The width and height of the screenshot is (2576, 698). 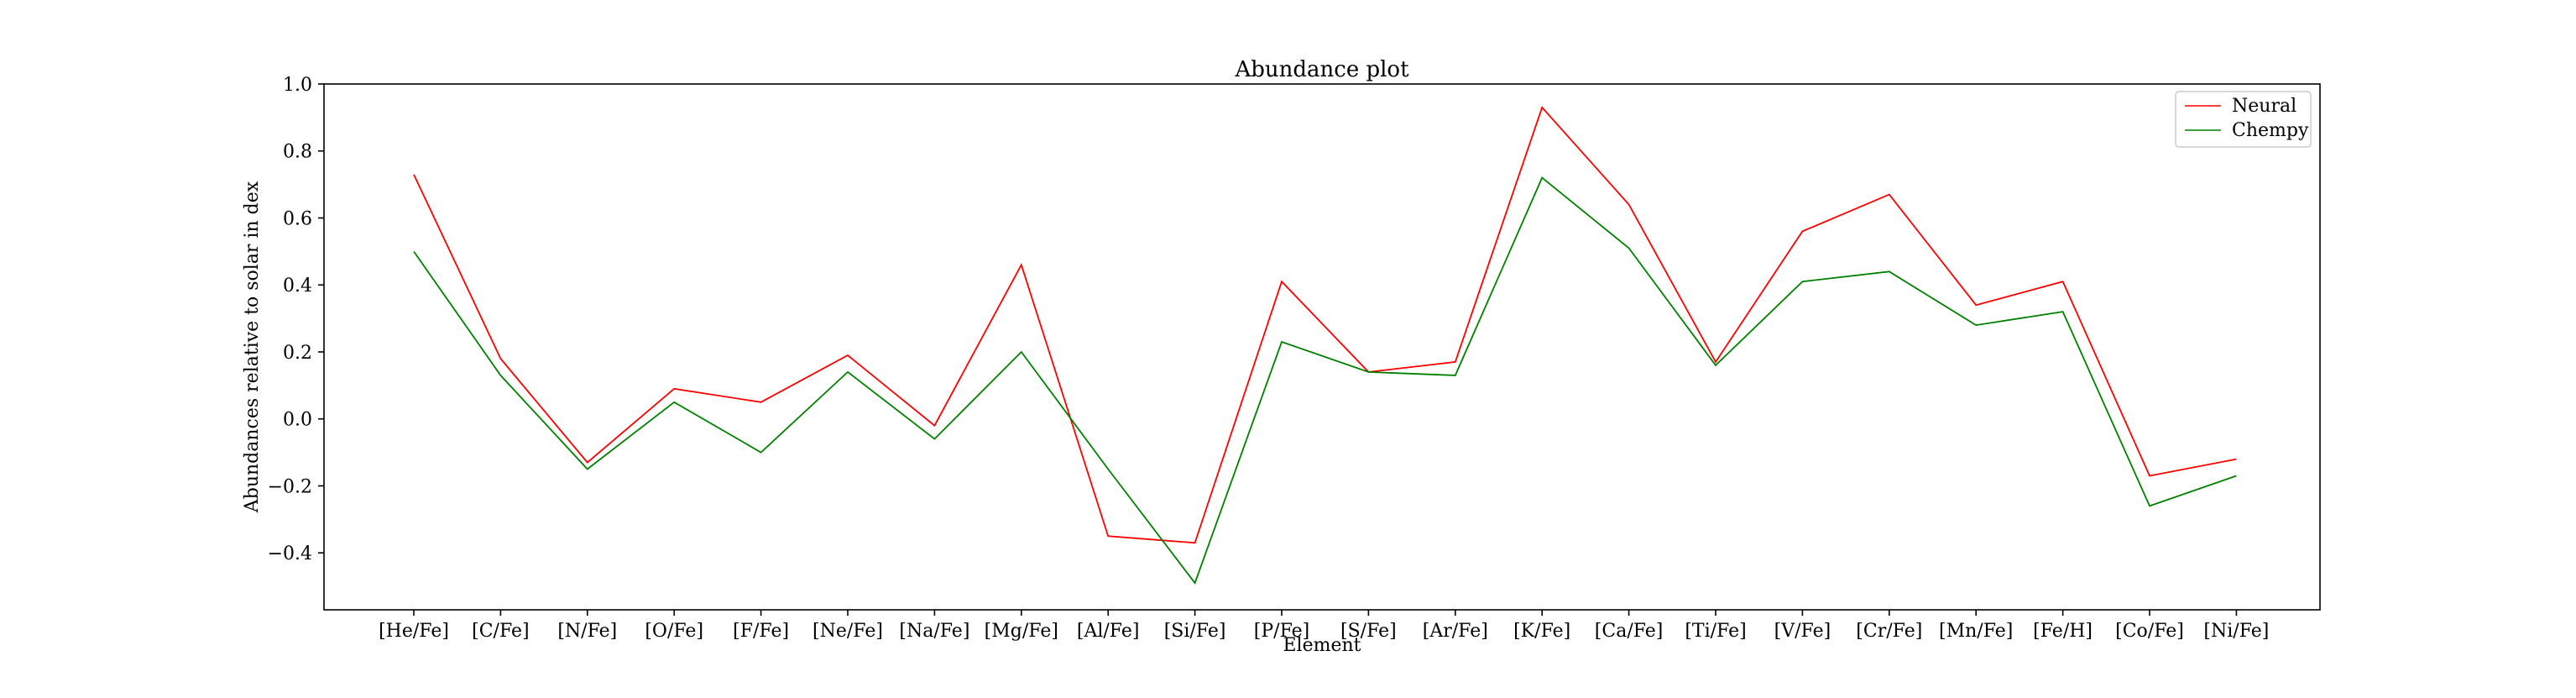 I want to click on x-tick-label: [Cr/Fe], so click(x=1889, y=631).